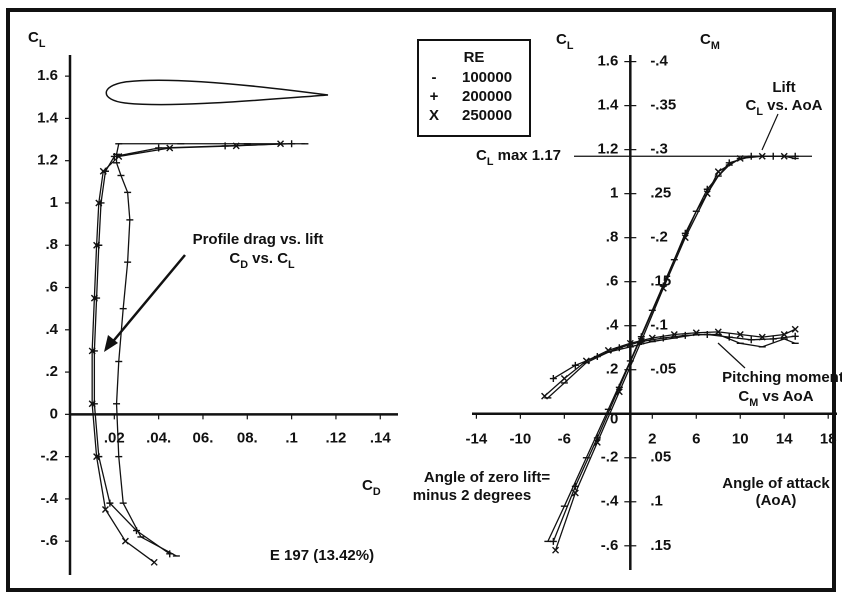 This screenshot has width=842, height=592. Describe the element at coordinates (612, 325) in the screenshot. I see `y-tick-label: .4` at that location.